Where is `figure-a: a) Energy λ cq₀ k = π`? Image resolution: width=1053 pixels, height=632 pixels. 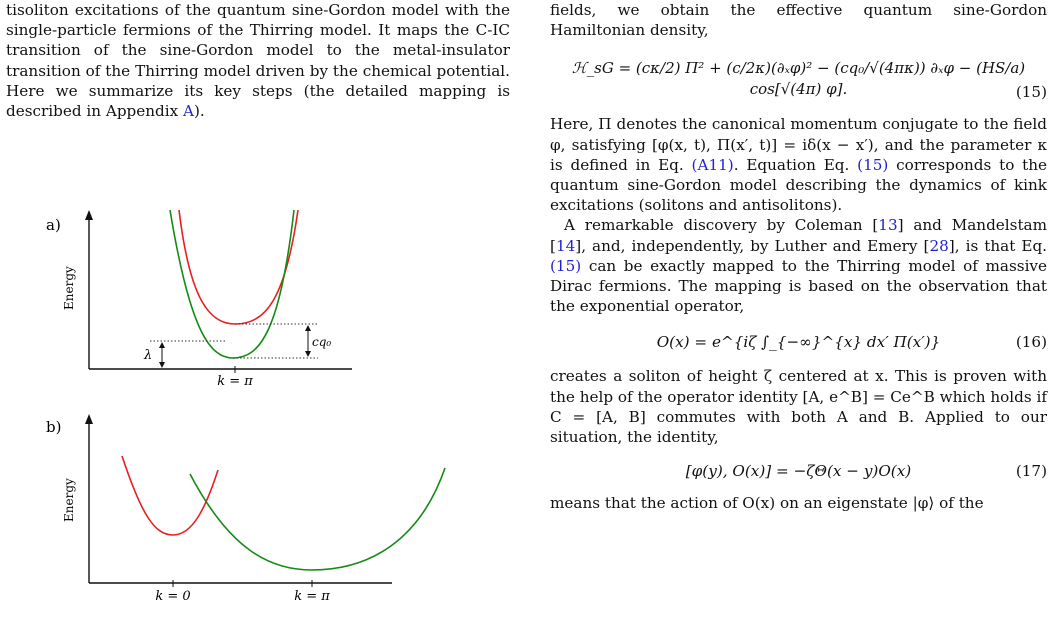
figure-a: a) Energy λ cq₀ k = π is located at coordinates (199, 299).